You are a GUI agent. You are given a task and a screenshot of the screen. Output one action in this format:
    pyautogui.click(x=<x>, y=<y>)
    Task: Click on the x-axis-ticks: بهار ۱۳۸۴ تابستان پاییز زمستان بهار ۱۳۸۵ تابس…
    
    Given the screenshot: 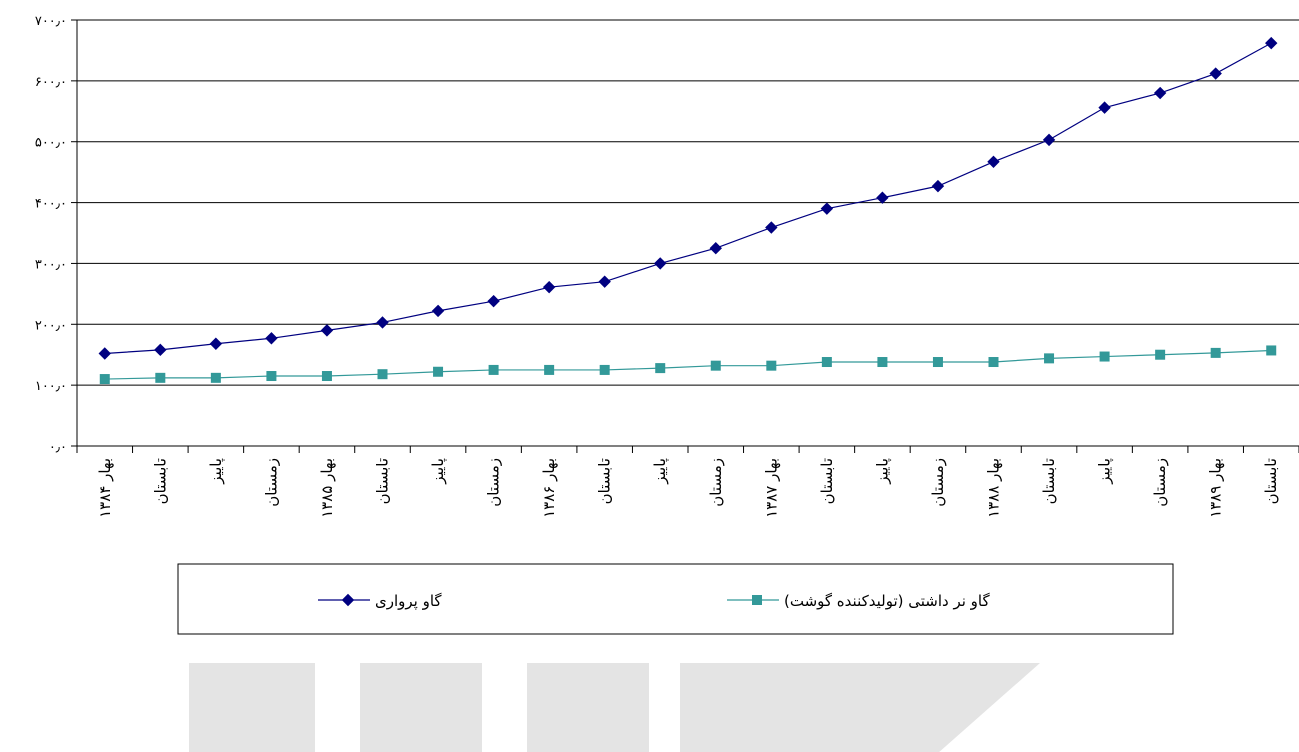 What is the action you would take?
    pyautogui.click(x=688, y=488)
    